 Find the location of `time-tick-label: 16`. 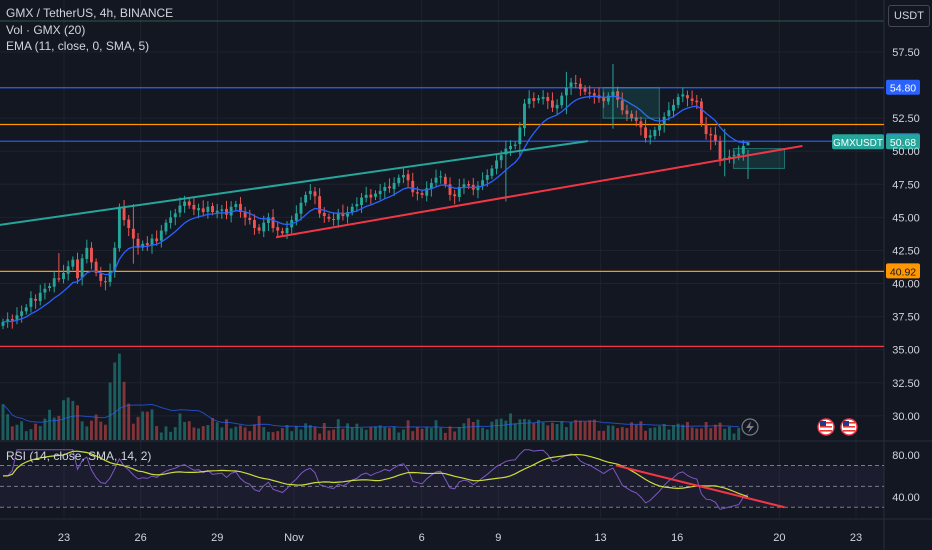

time-tick-label: 16 is located at coordinates (677, 538).